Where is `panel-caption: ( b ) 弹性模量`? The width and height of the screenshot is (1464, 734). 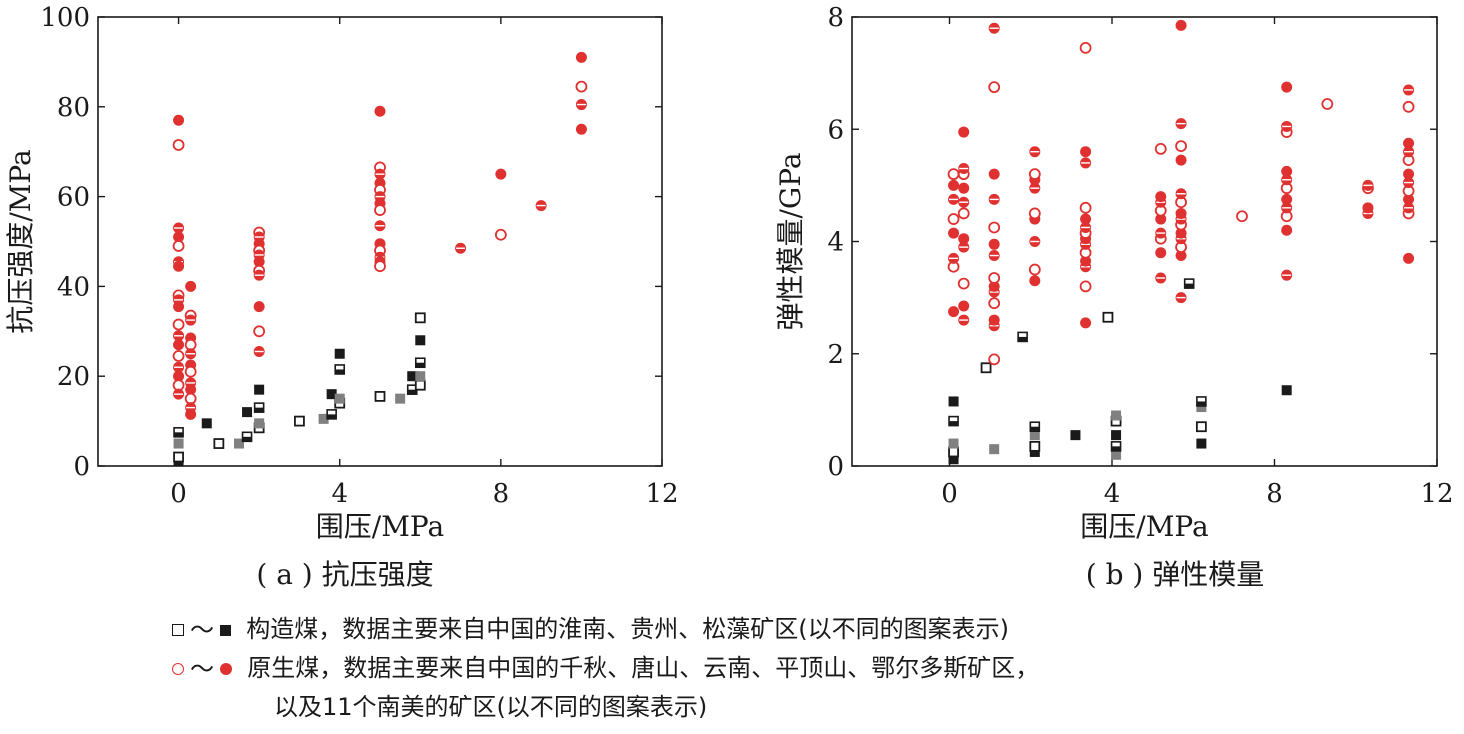
panel-caption: ( b ) 弹性模量 is located at coordinates (1175, 574).